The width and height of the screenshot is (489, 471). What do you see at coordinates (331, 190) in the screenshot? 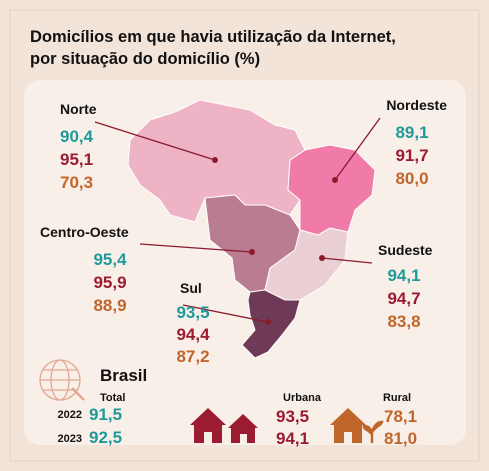
I see `region-nordeste` at bounding box center [331, 190].